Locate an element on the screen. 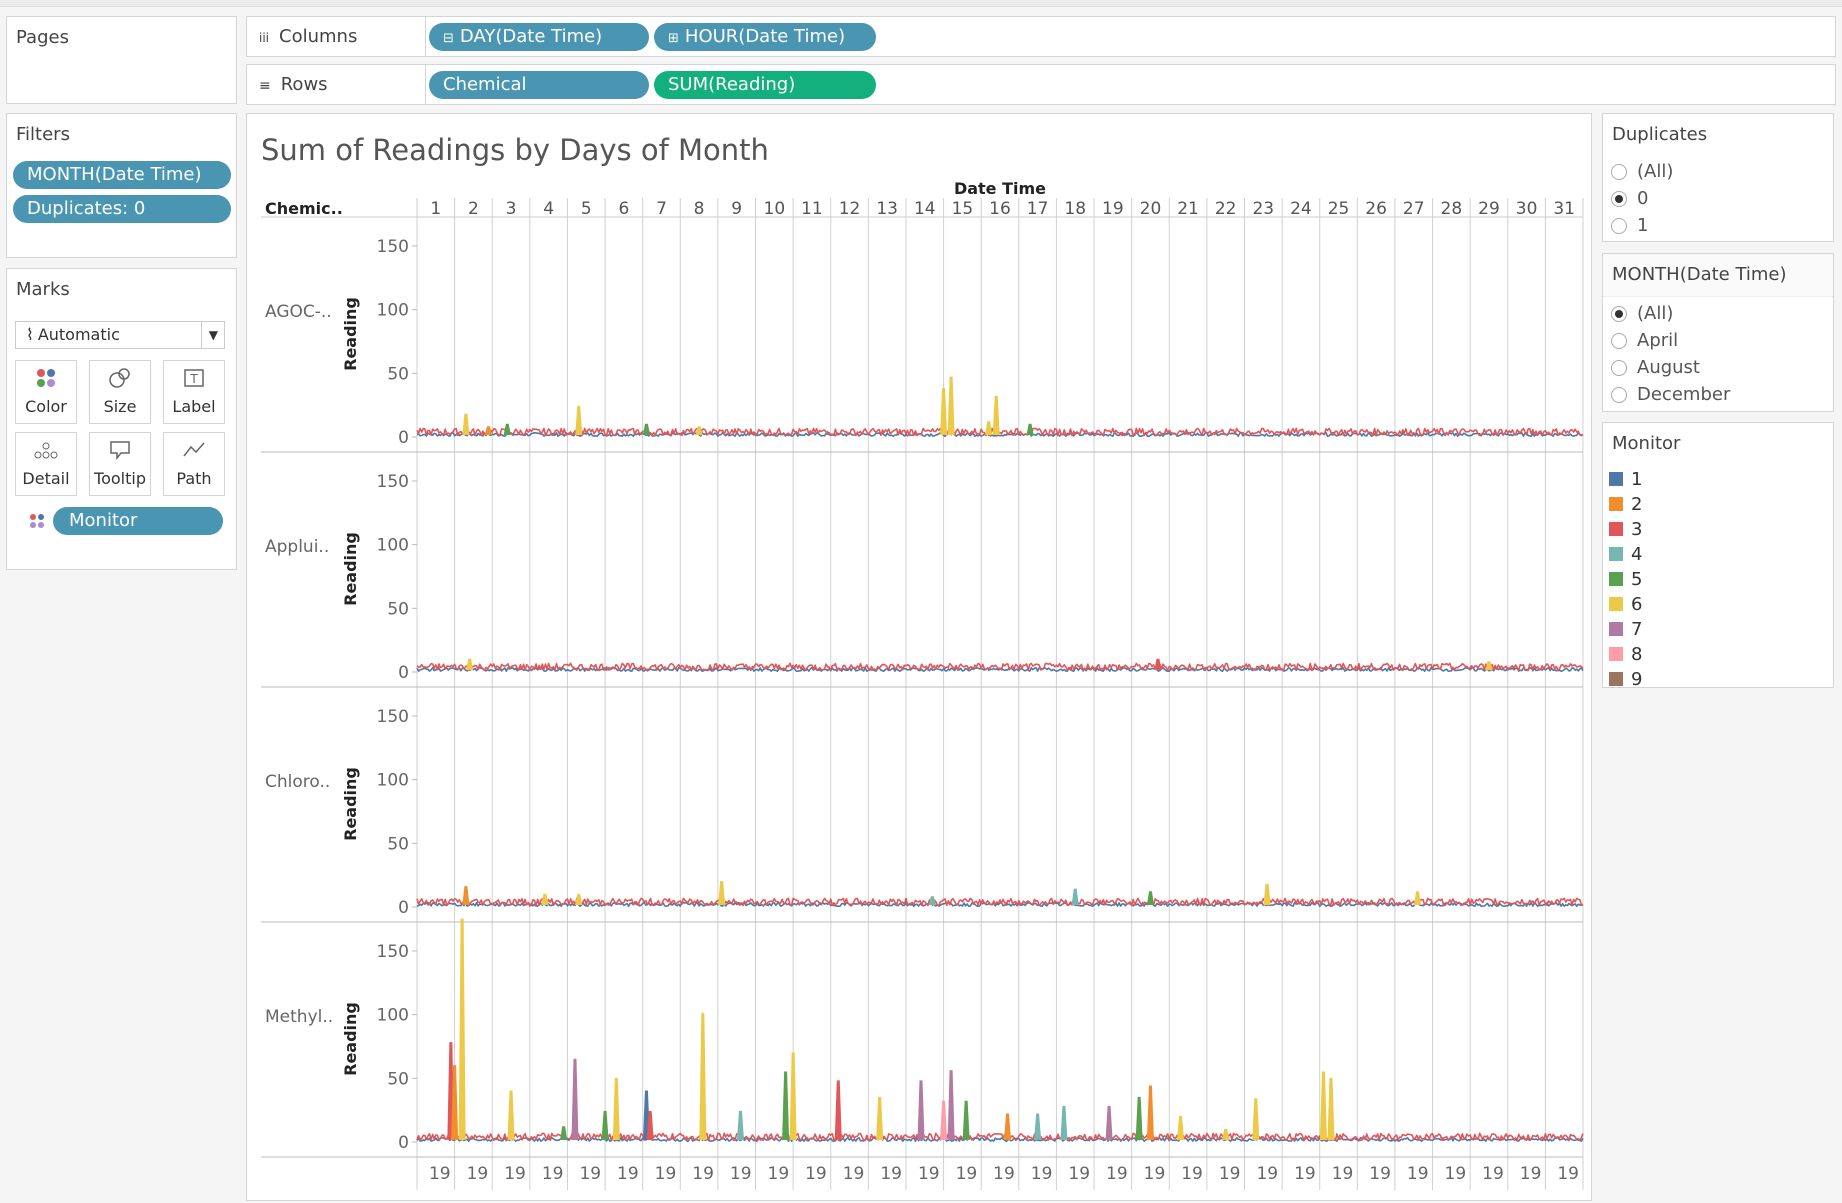 The width and height of the screenshot is (1842, 1203). chemical-row-label: Applui.. is located at coordinates (297, 547).